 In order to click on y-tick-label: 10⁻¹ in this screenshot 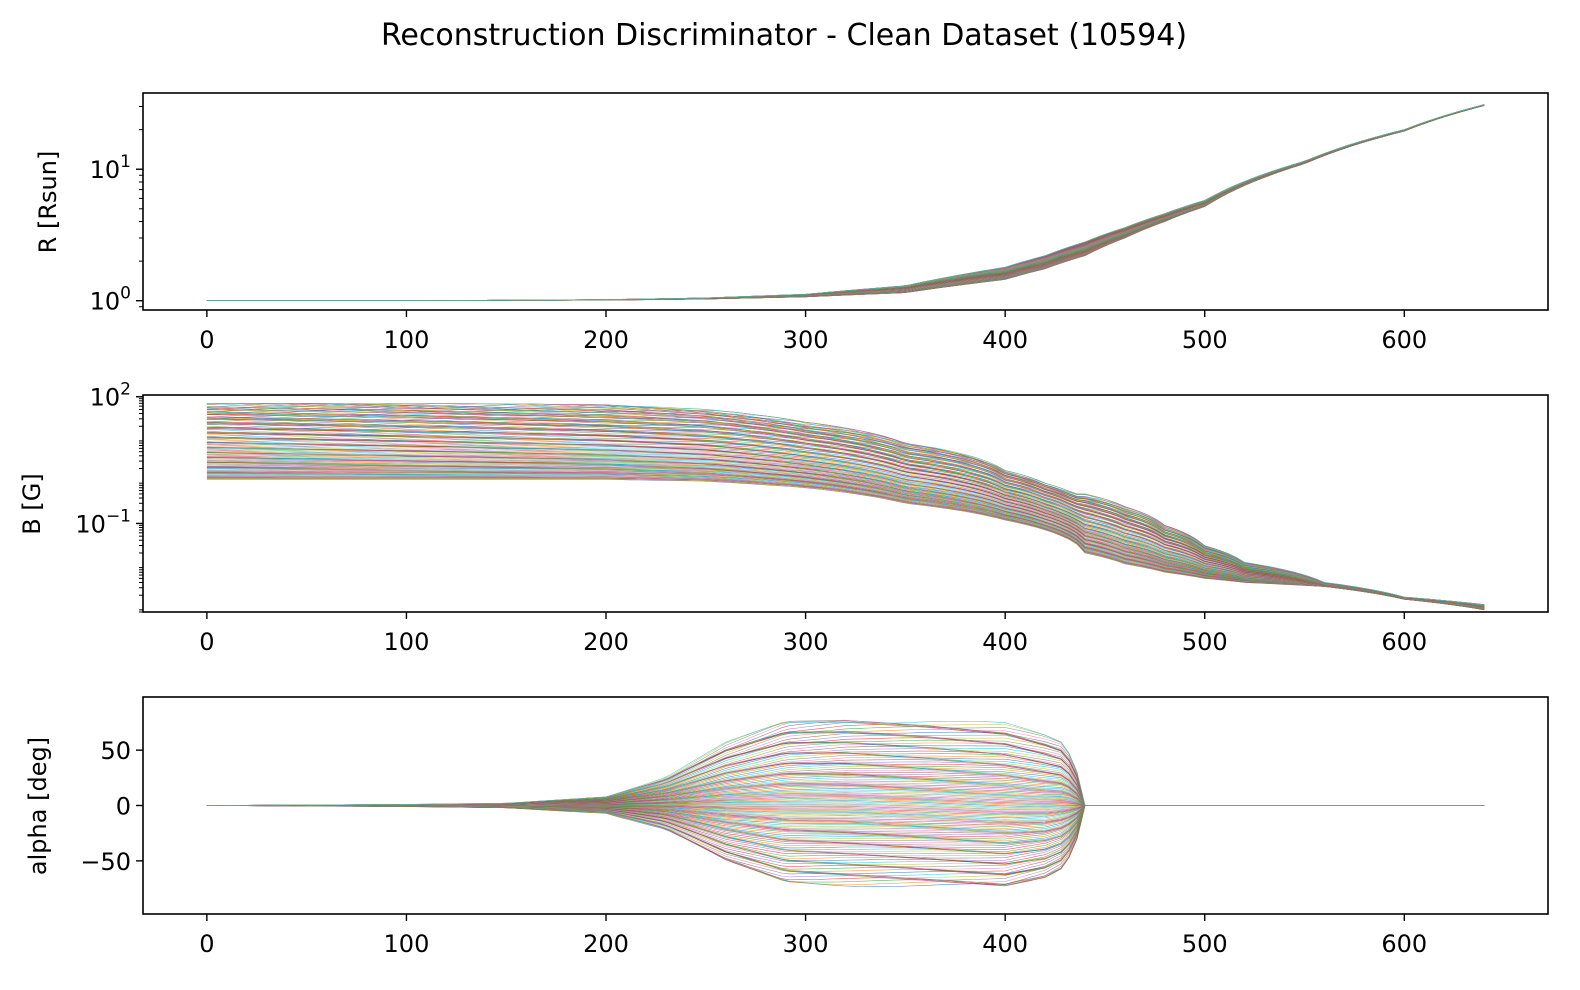, I will do `click(103, 522)`.